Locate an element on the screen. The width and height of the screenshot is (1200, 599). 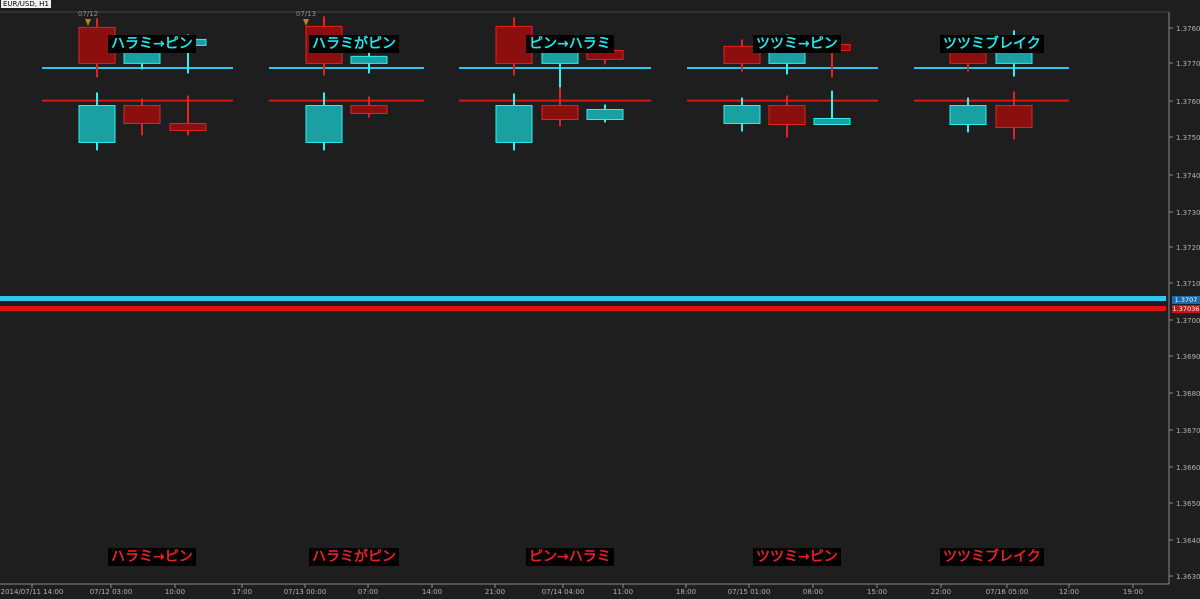
x-tick-label: 12:00 is located at coordinates (1069, 592).